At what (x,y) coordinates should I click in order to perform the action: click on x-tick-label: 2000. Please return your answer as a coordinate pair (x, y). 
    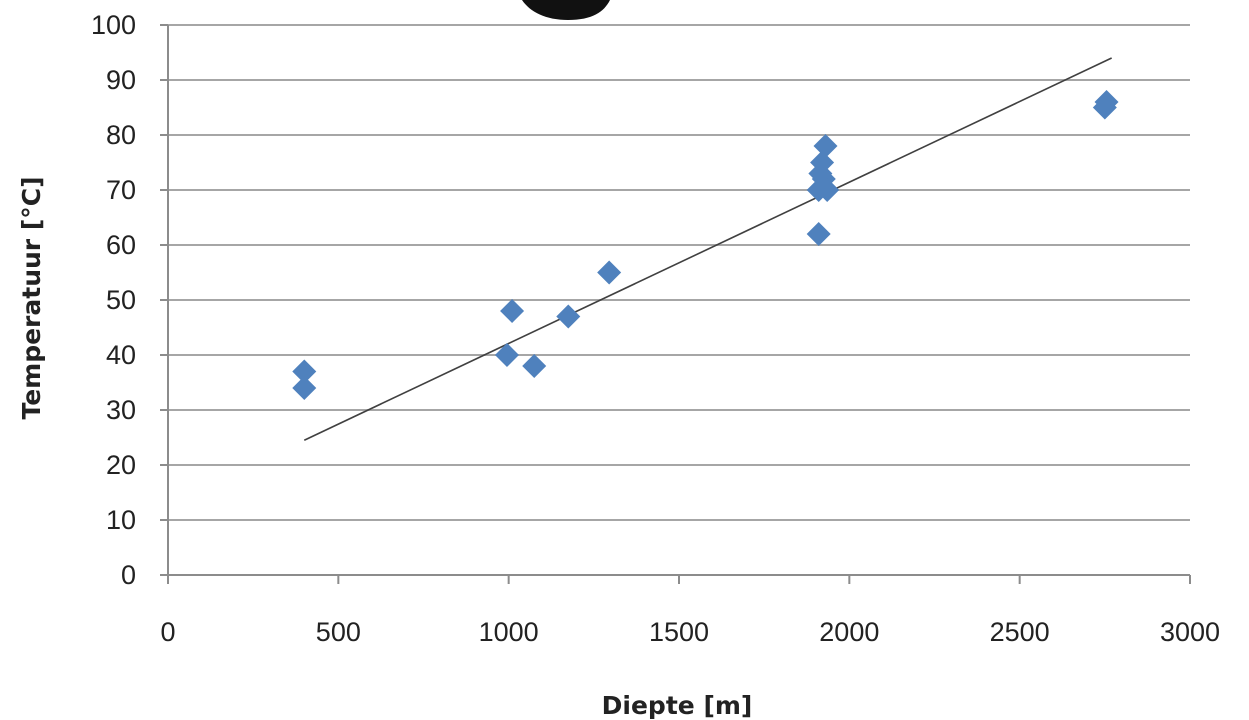
    Looking at the image, I should click on (849, 632).